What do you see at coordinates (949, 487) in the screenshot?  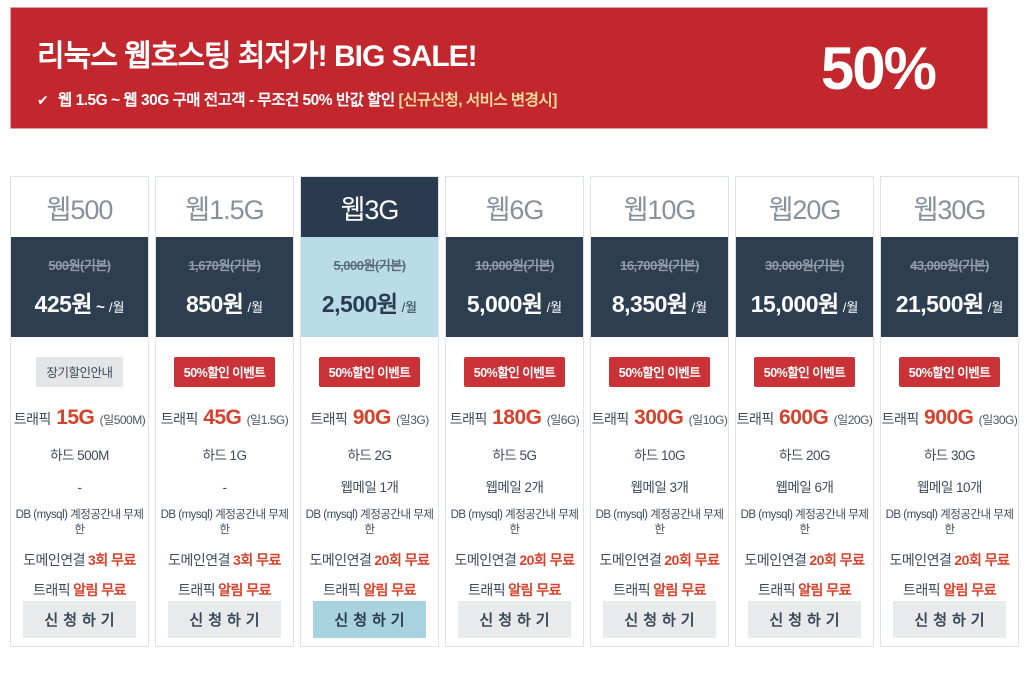 I see `feature-webmail: 웹메일 10개` at bounding box center [949, 487].